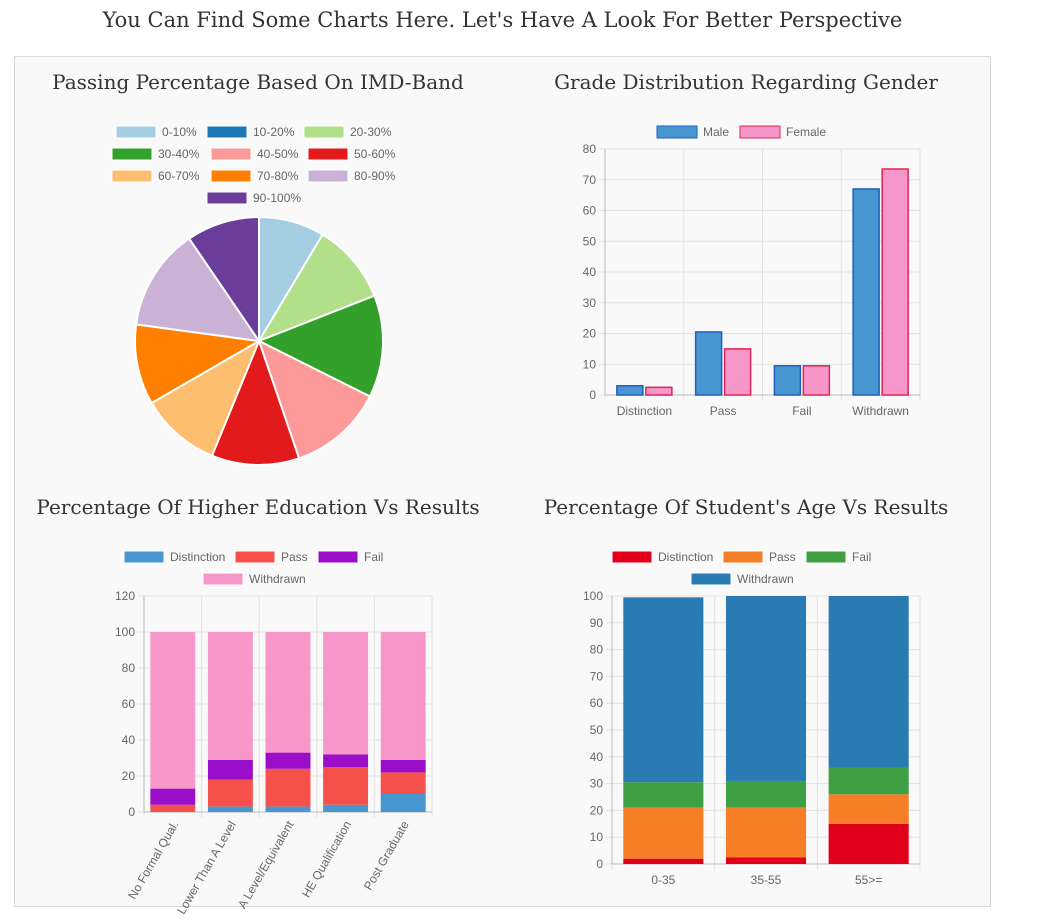 This screenshot has height=922, width=1050. What do you see at coordinates (173, 808) in the screenshot?
I see `education-bar-no-formal-qual-pass` at bounding box center [173, 808].